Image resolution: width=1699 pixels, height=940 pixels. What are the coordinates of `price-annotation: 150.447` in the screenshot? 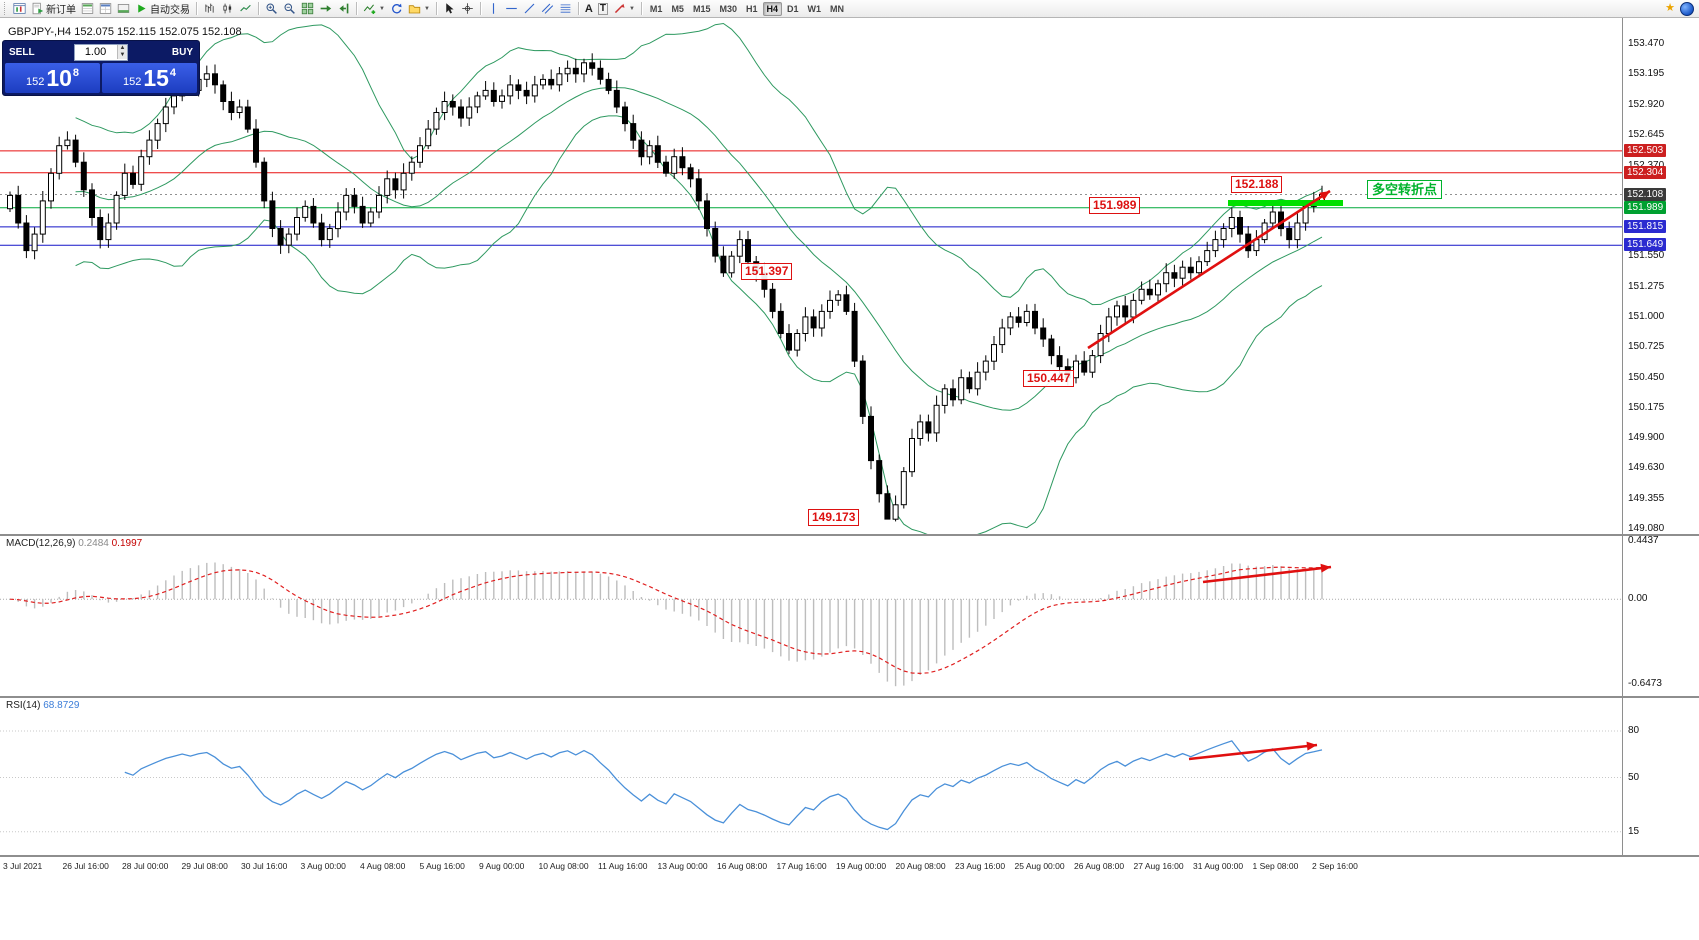 It's located at (1049, 378).